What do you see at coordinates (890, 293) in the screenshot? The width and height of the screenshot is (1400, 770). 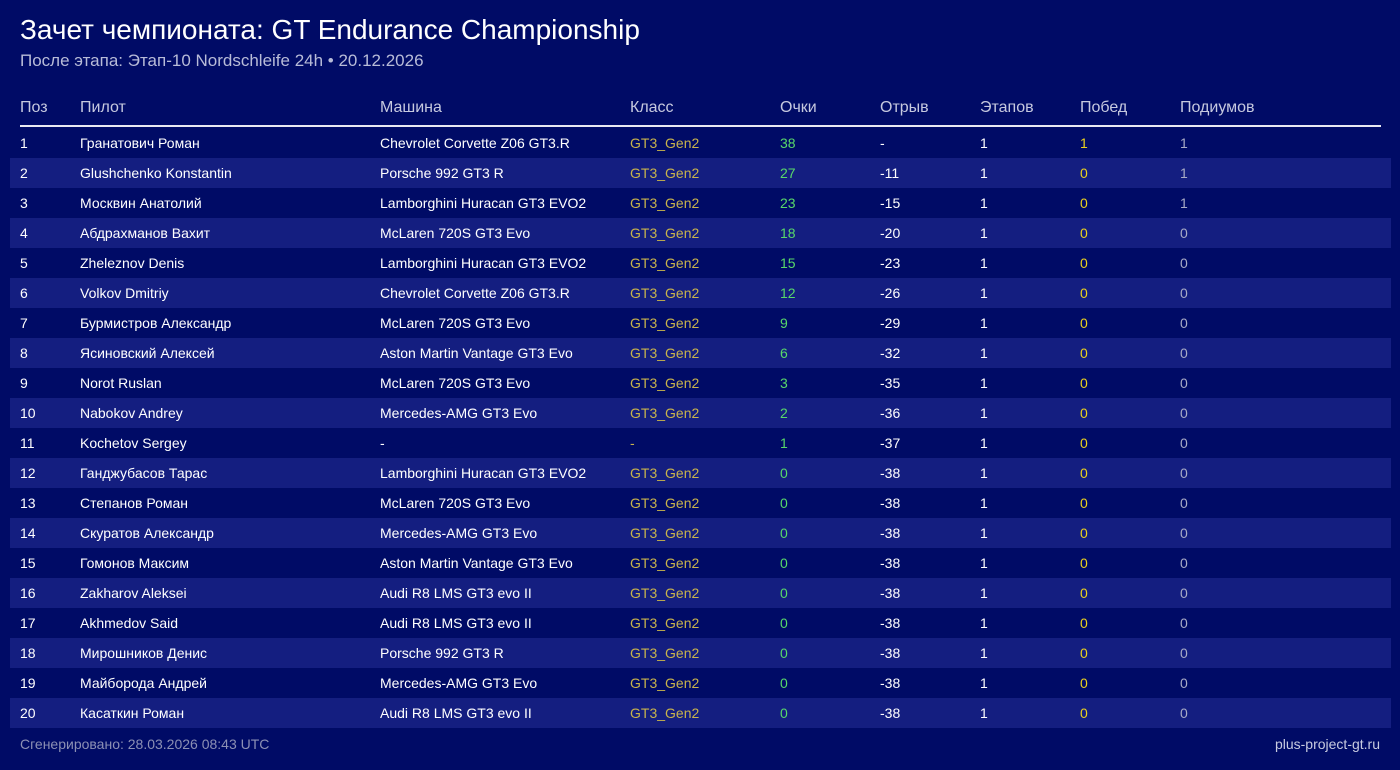 I see `cell-gap: -26` at bounding box center [890, 293].